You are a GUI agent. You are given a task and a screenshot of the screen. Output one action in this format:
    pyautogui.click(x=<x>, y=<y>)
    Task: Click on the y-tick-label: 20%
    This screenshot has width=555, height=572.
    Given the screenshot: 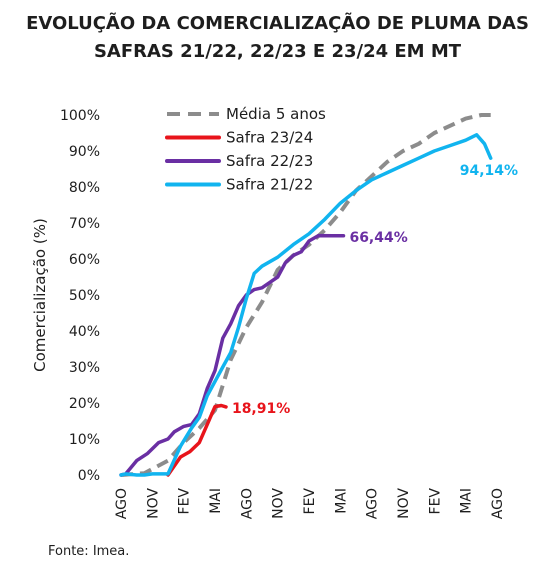 What is the action you would take?
    pyautogui.click(x=84, y=404)
    